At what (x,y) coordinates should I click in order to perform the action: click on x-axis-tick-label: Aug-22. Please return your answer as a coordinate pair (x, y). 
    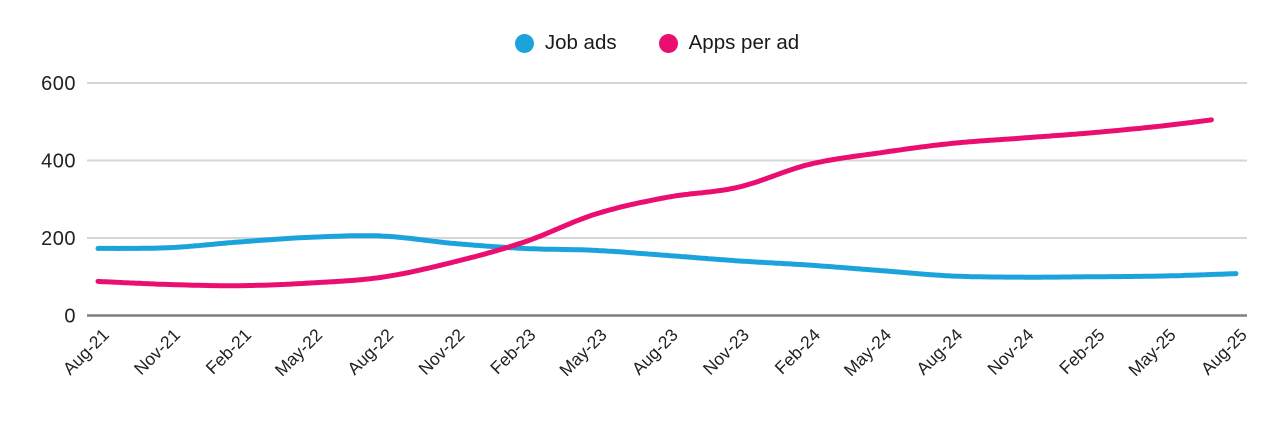
    Looking at the image, I should click on (370, 352).